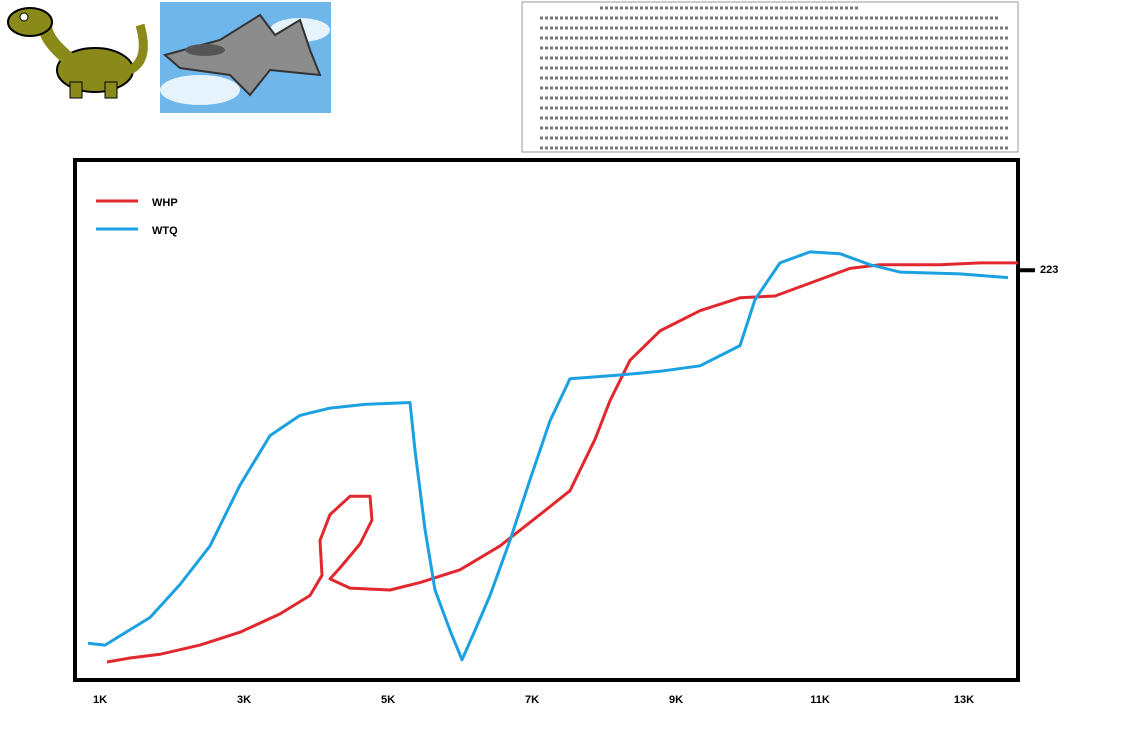  I want to click on x-tick-label: 3K, so click(244, 700).